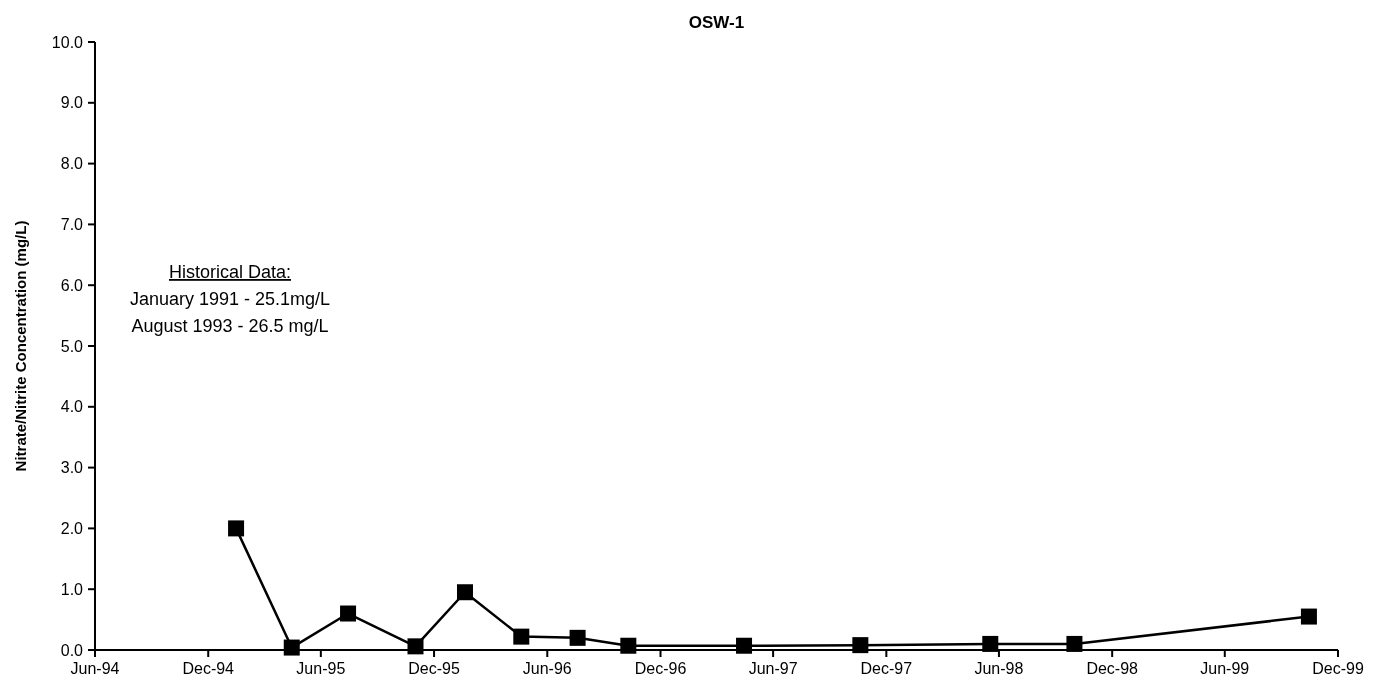  I want to click on y-tick-label: 3.0, so click(72, 468).